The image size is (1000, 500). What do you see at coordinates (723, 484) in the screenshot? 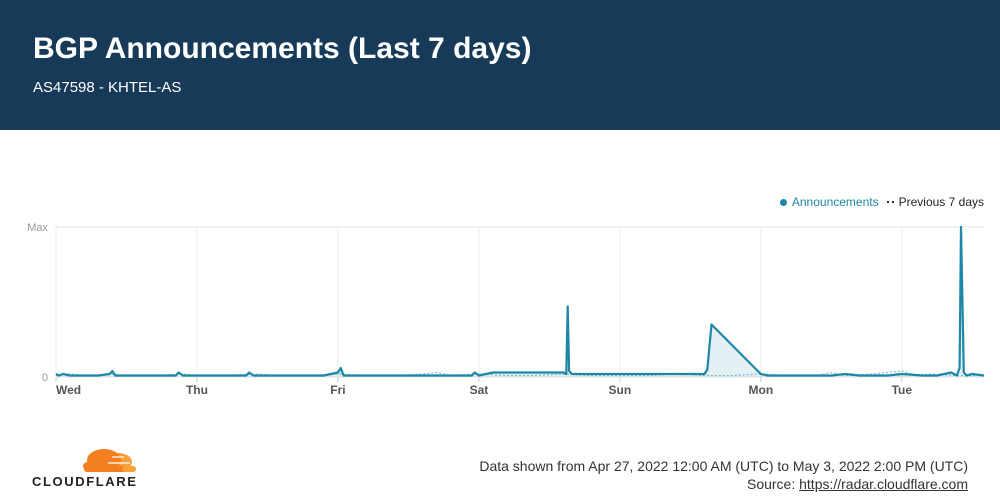
I see `source-line: Source: https://radar.cloudflare.com` at bounding box center [723, 484].